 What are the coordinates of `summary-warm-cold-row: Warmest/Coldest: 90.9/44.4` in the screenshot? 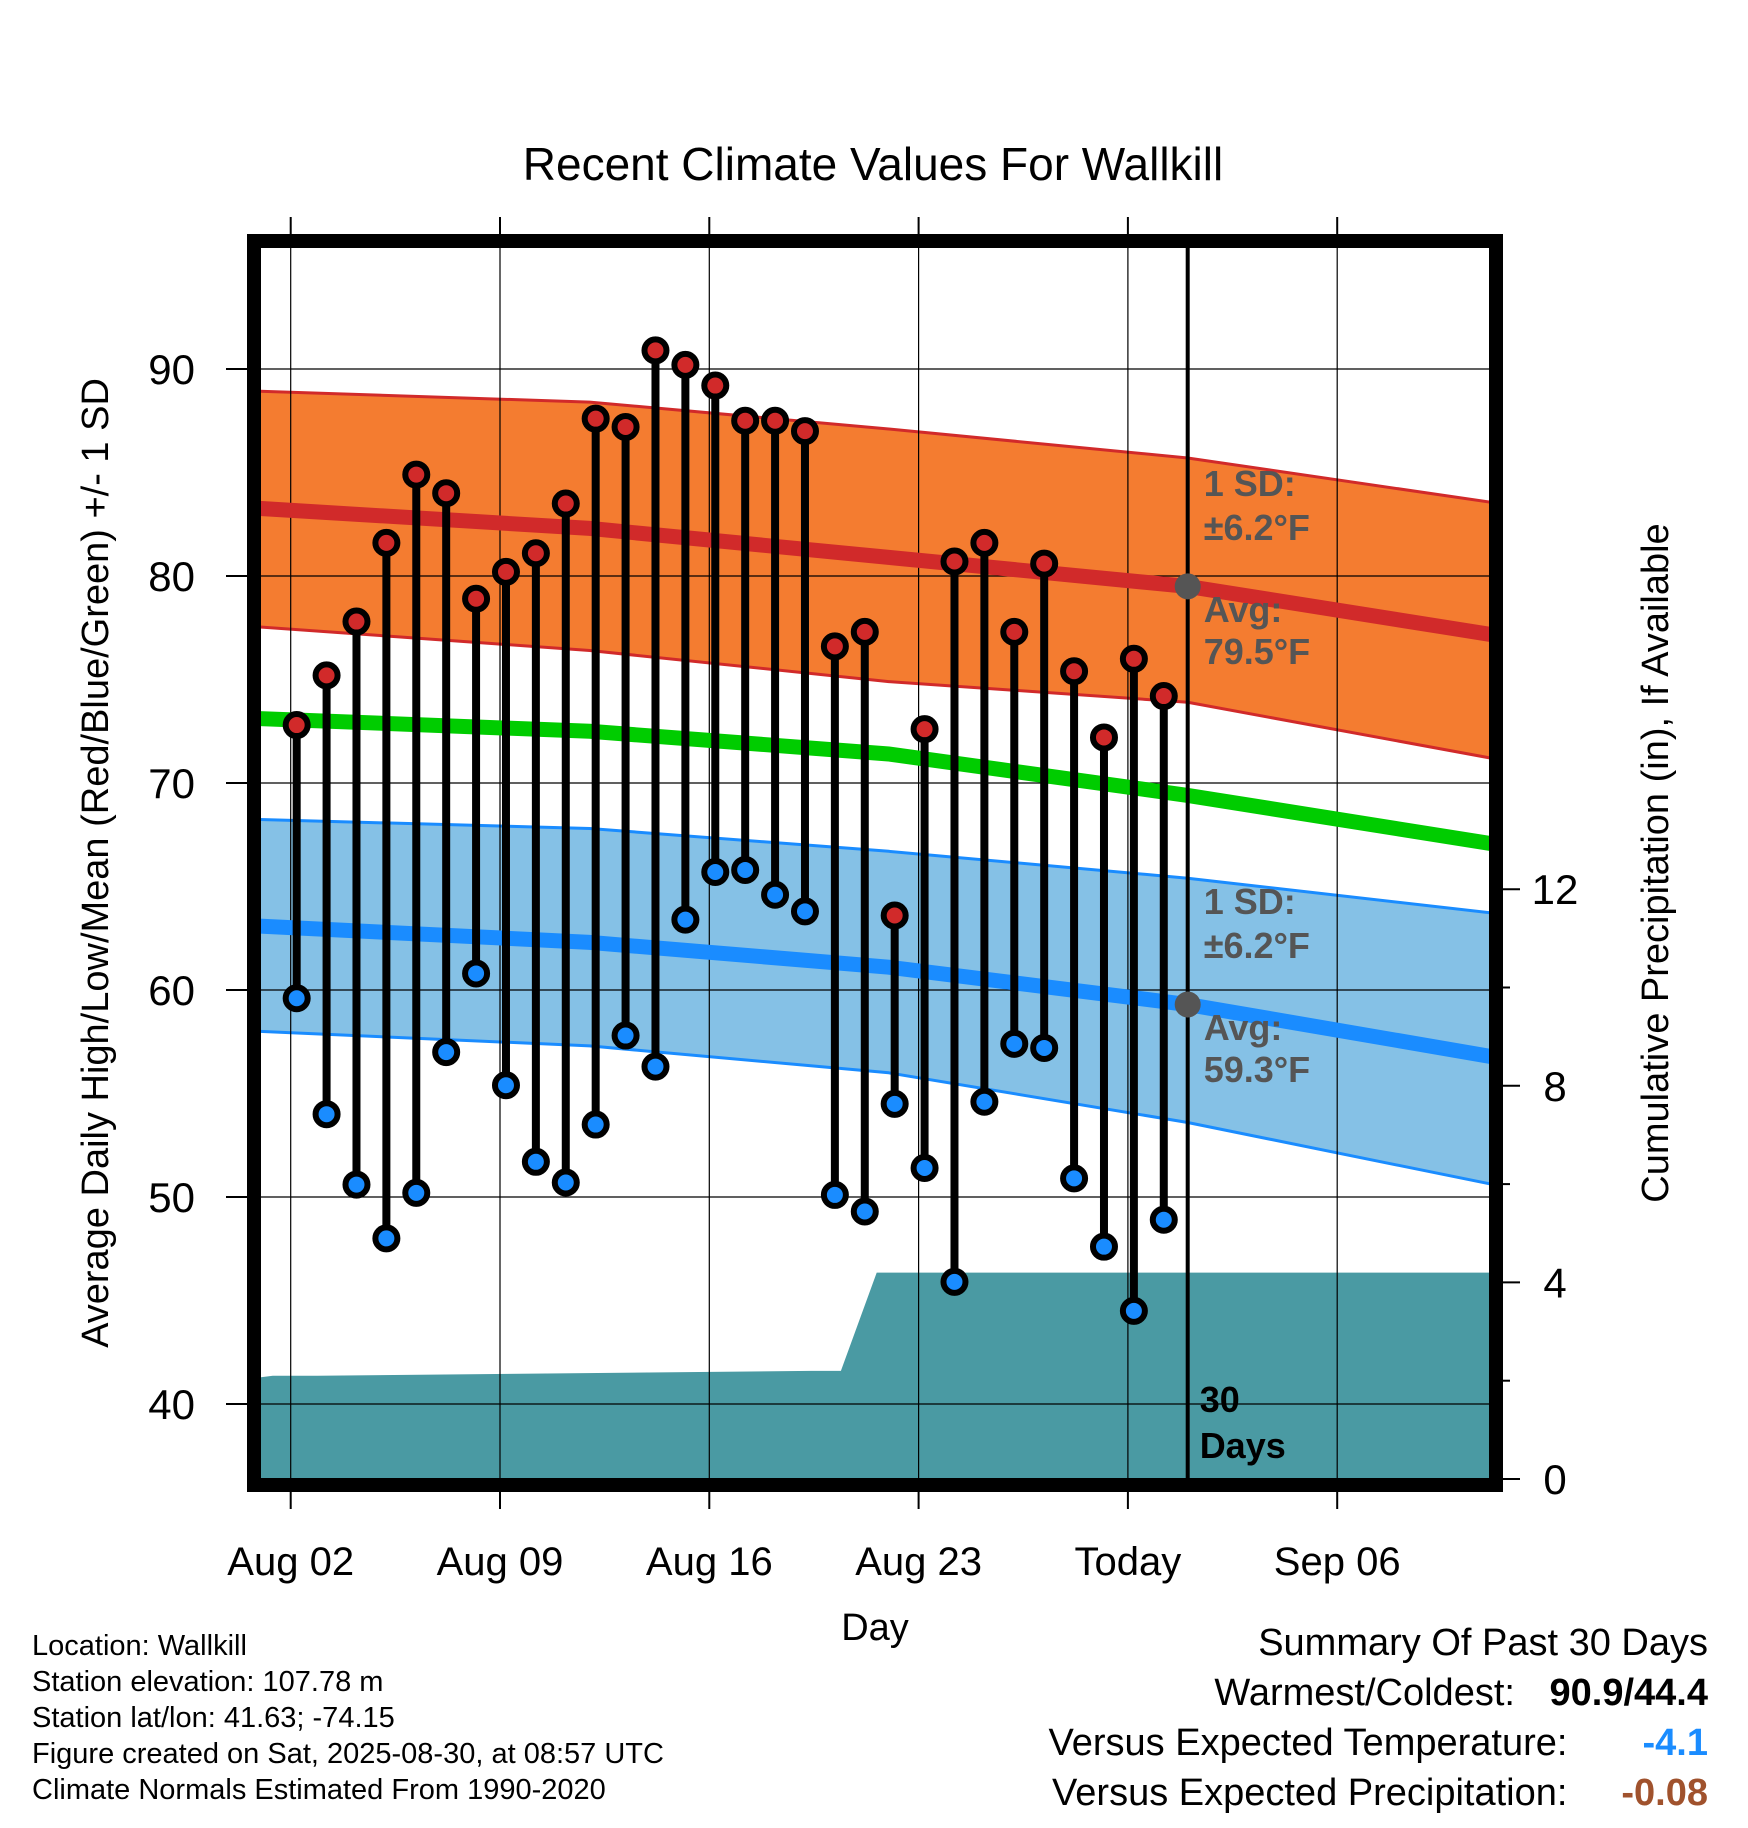 It's located at (1378, 1693).